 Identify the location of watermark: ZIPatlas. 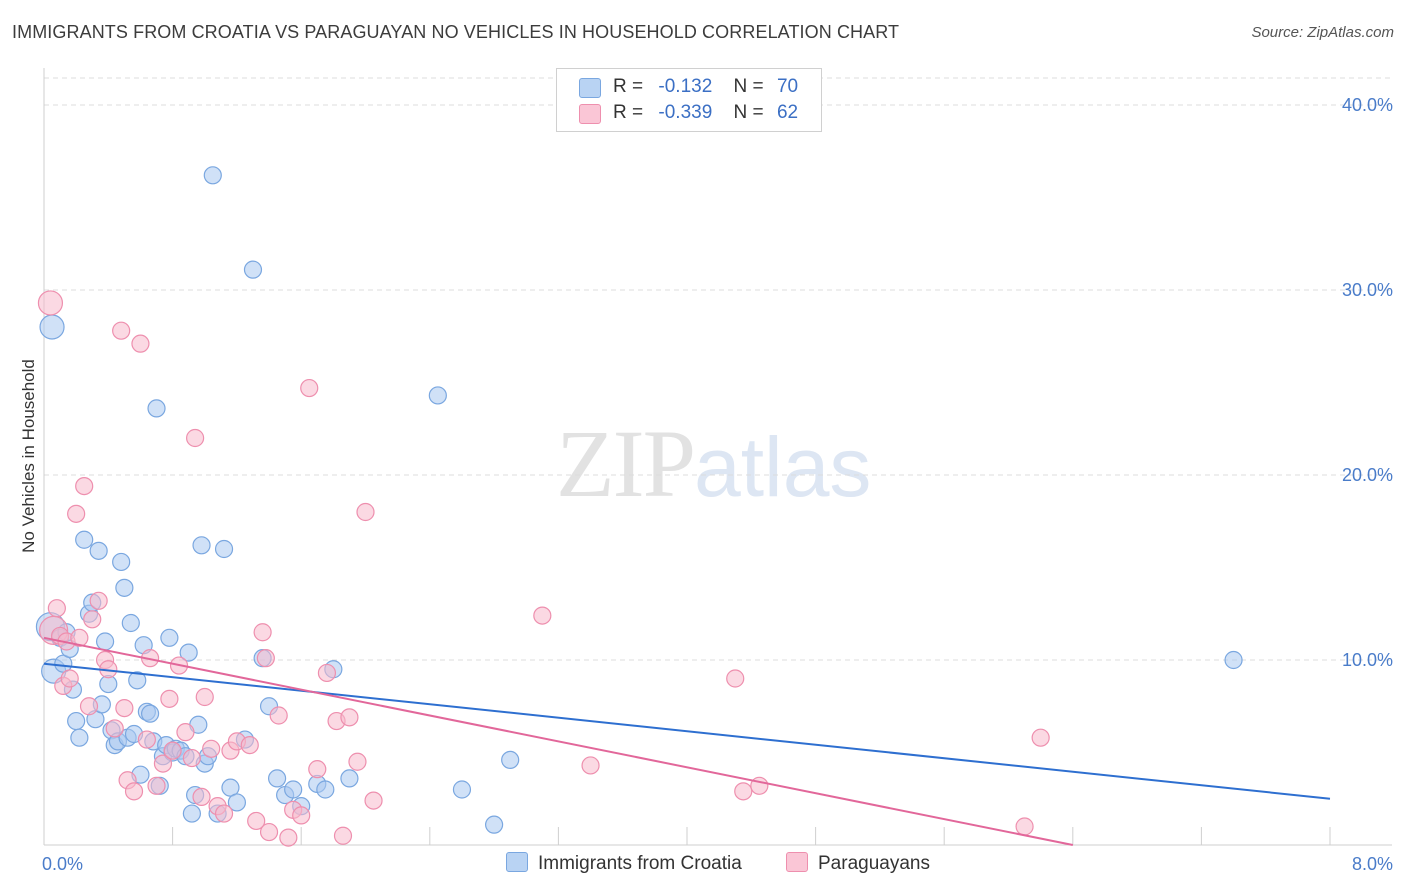
(713, 463).